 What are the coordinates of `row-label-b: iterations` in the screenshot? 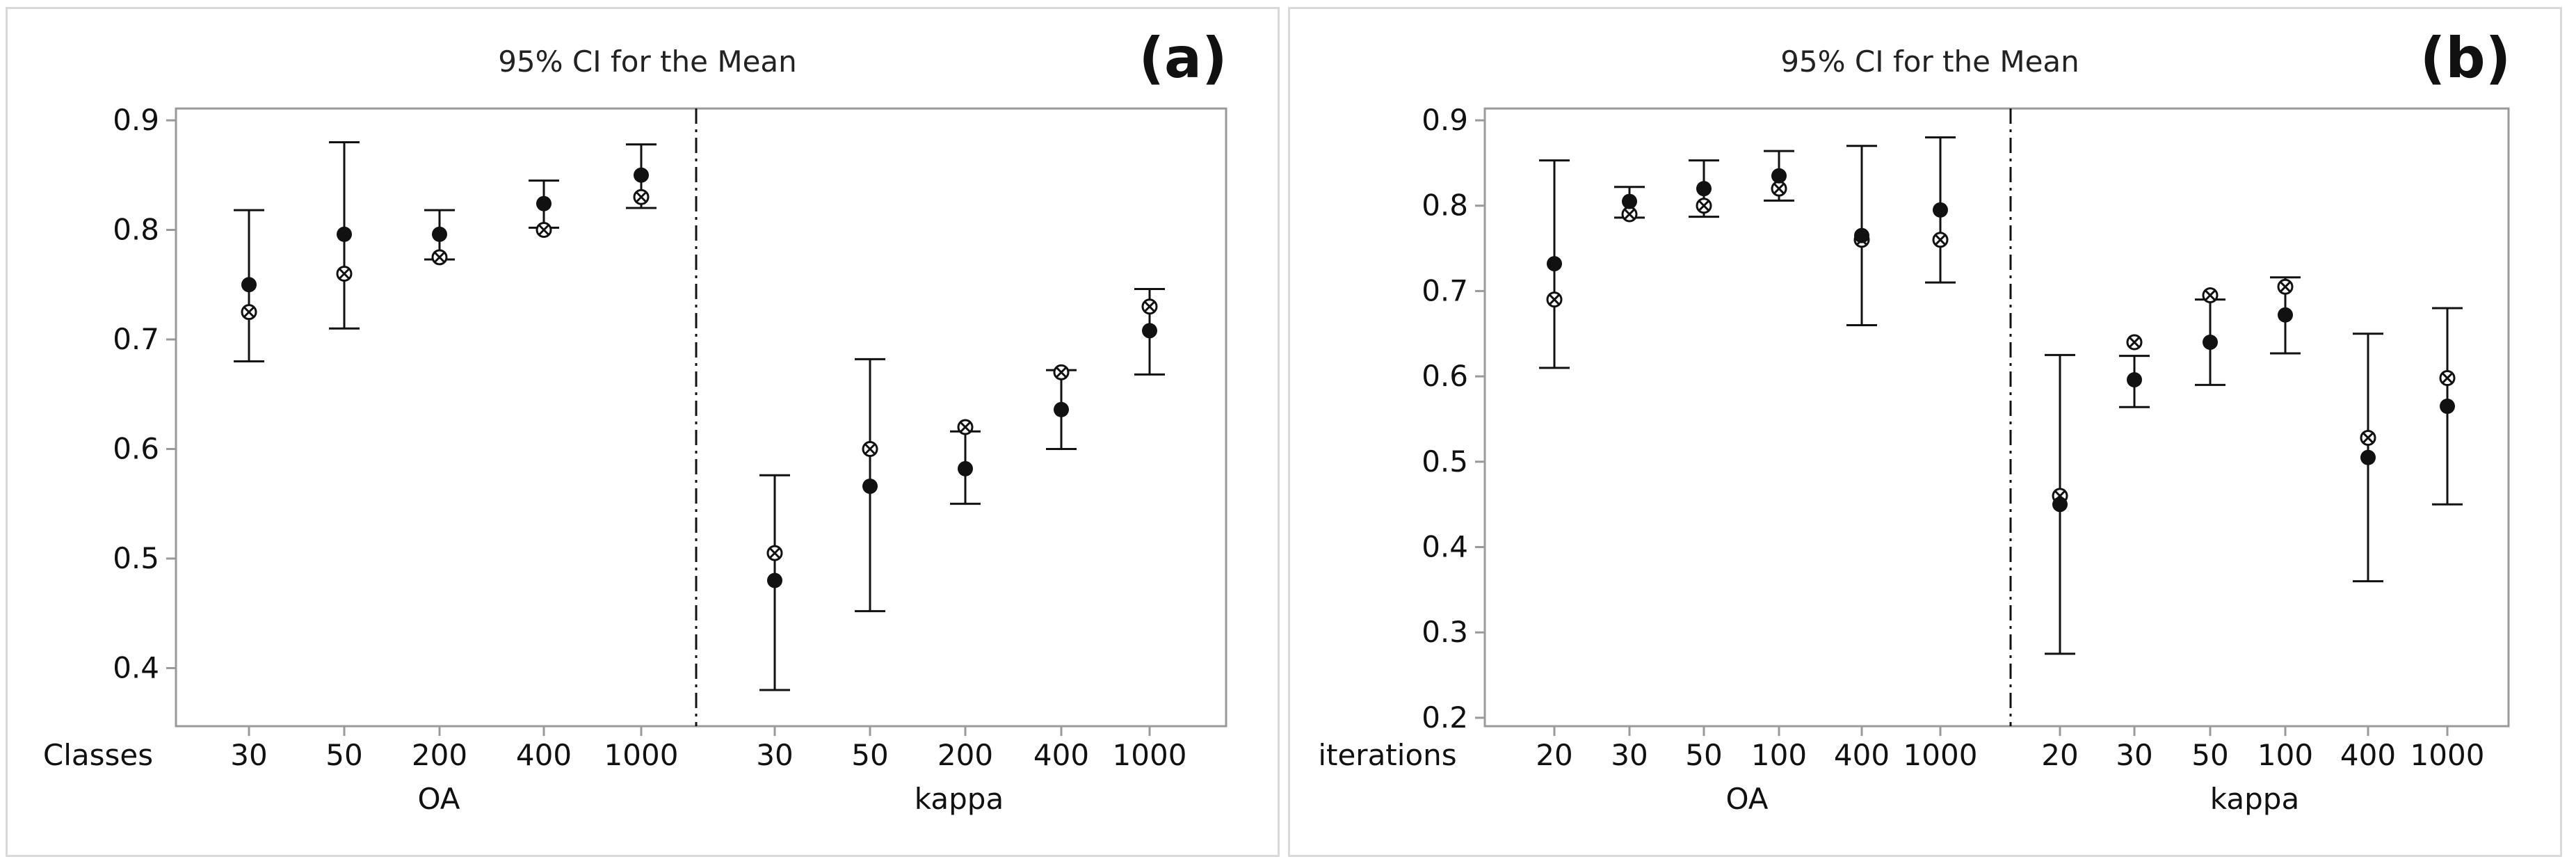 It's located at (1387, 755).